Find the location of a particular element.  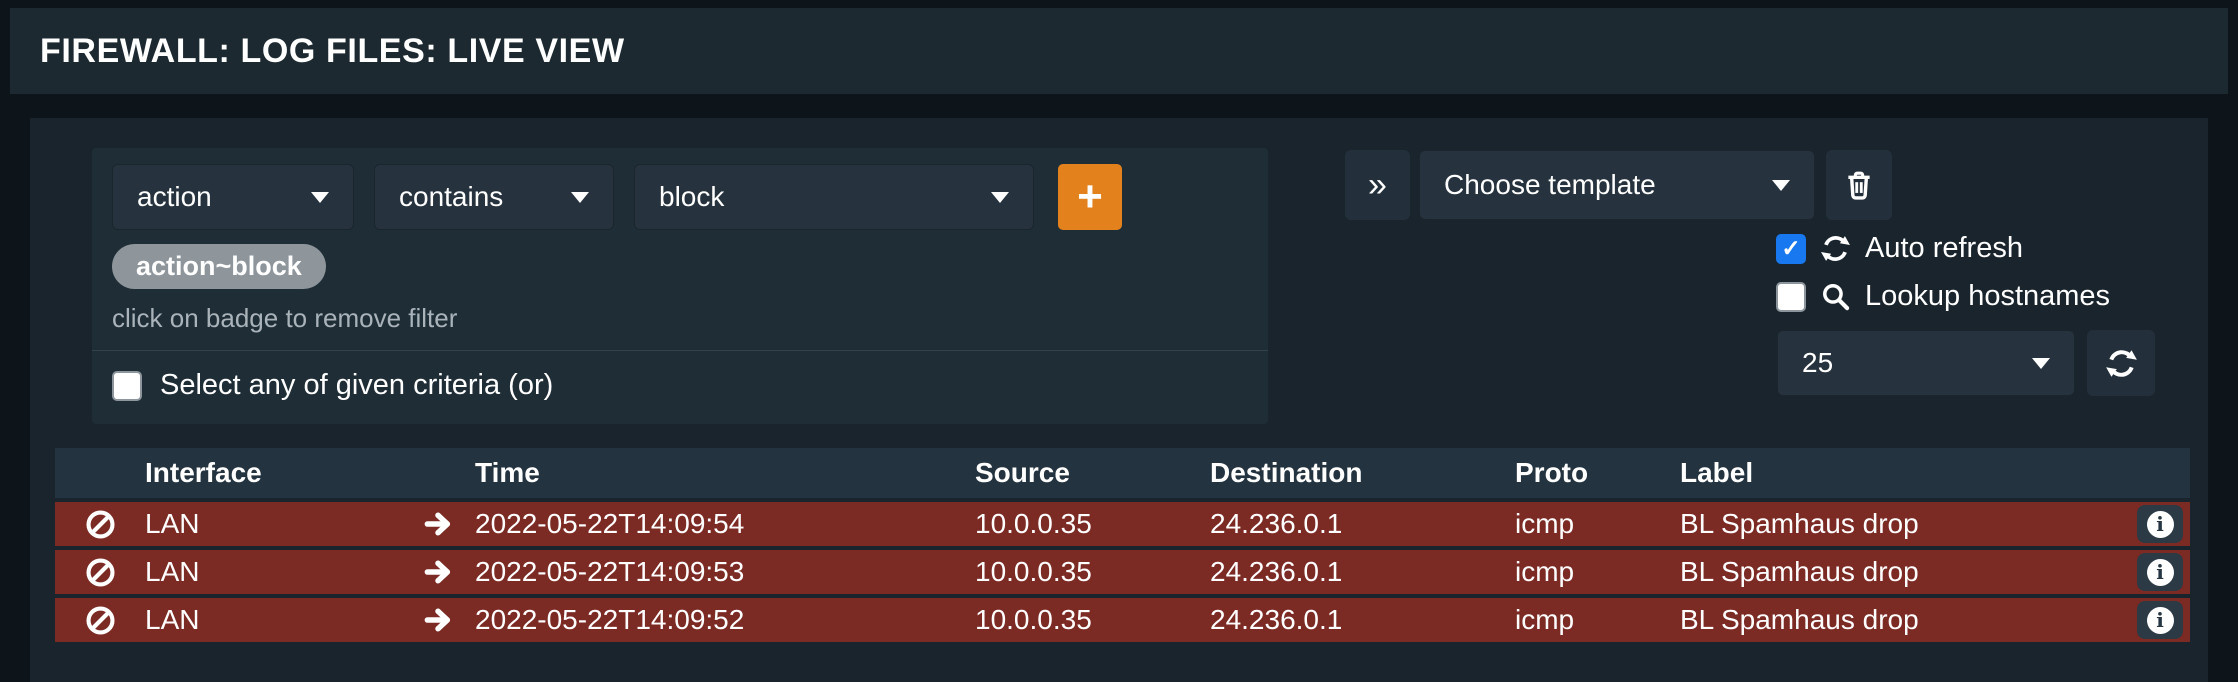

trash-icon is located at coordinates (1859, 185).